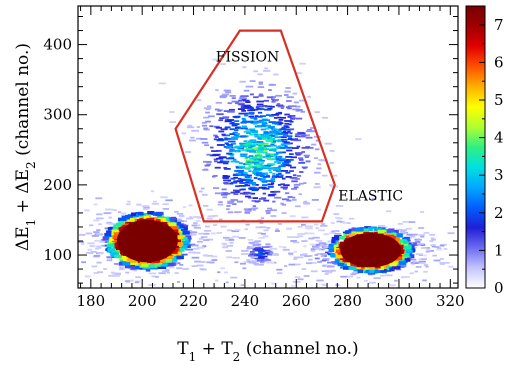  Describe the element at coordinates (499, 175) in the screenshot. I see `colorbar-tick-label: 3` at that location.